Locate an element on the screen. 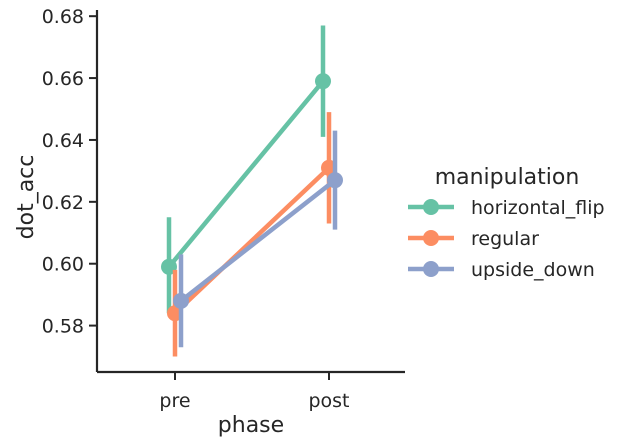  legend-item-upside_down: upside_down is located at coordinates (501, 270).